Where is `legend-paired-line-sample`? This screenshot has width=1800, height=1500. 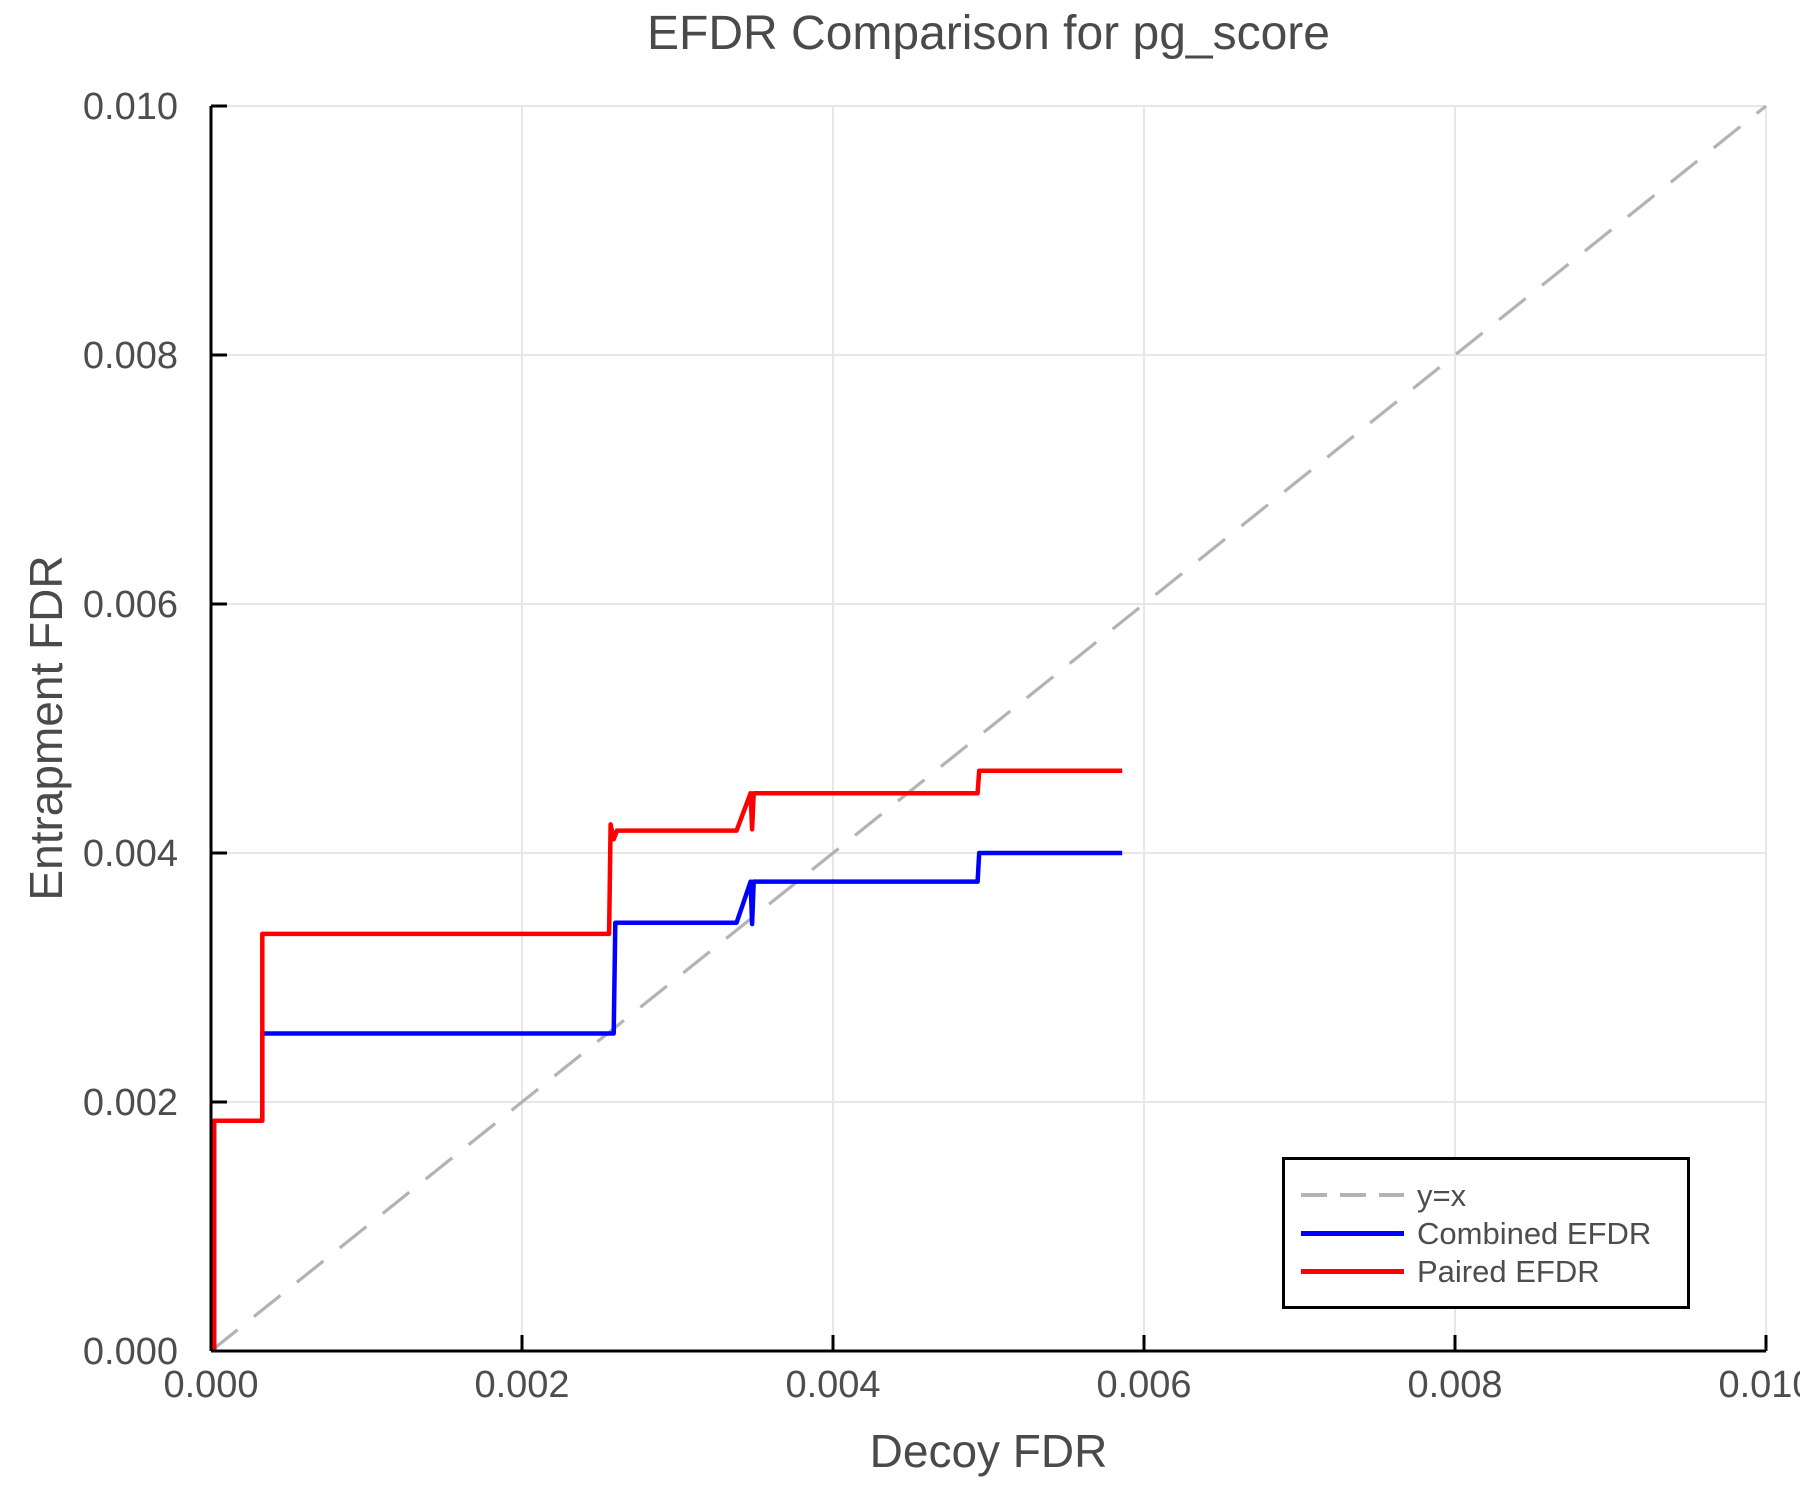
legend-paired-line-sample is located at coordinates (1352, 1271).